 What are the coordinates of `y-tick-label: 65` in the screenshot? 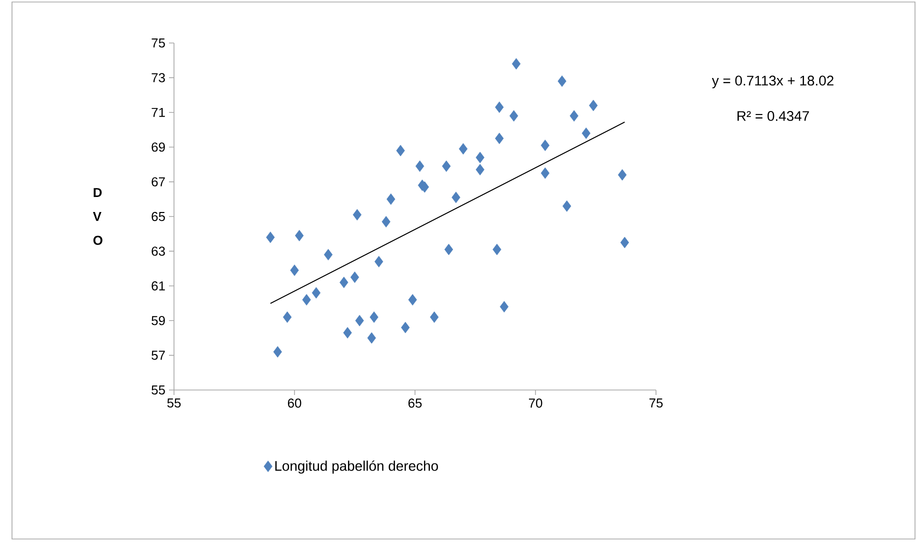 It's located at (158, 217).